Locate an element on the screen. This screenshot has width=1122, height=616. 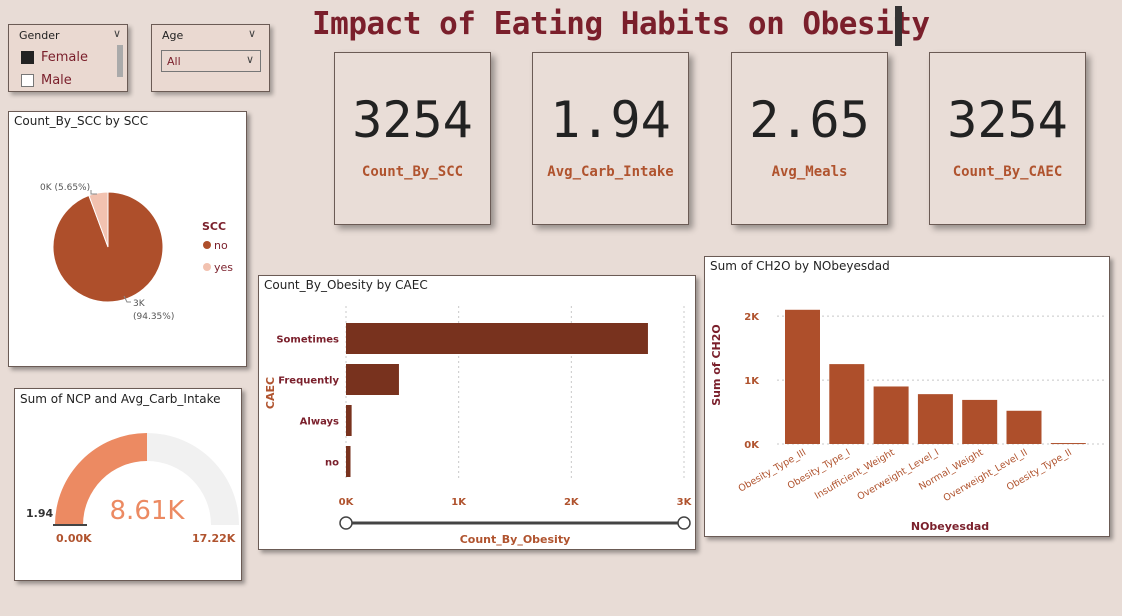
x-tick-label: 2K is located at coordinates (572, 502).